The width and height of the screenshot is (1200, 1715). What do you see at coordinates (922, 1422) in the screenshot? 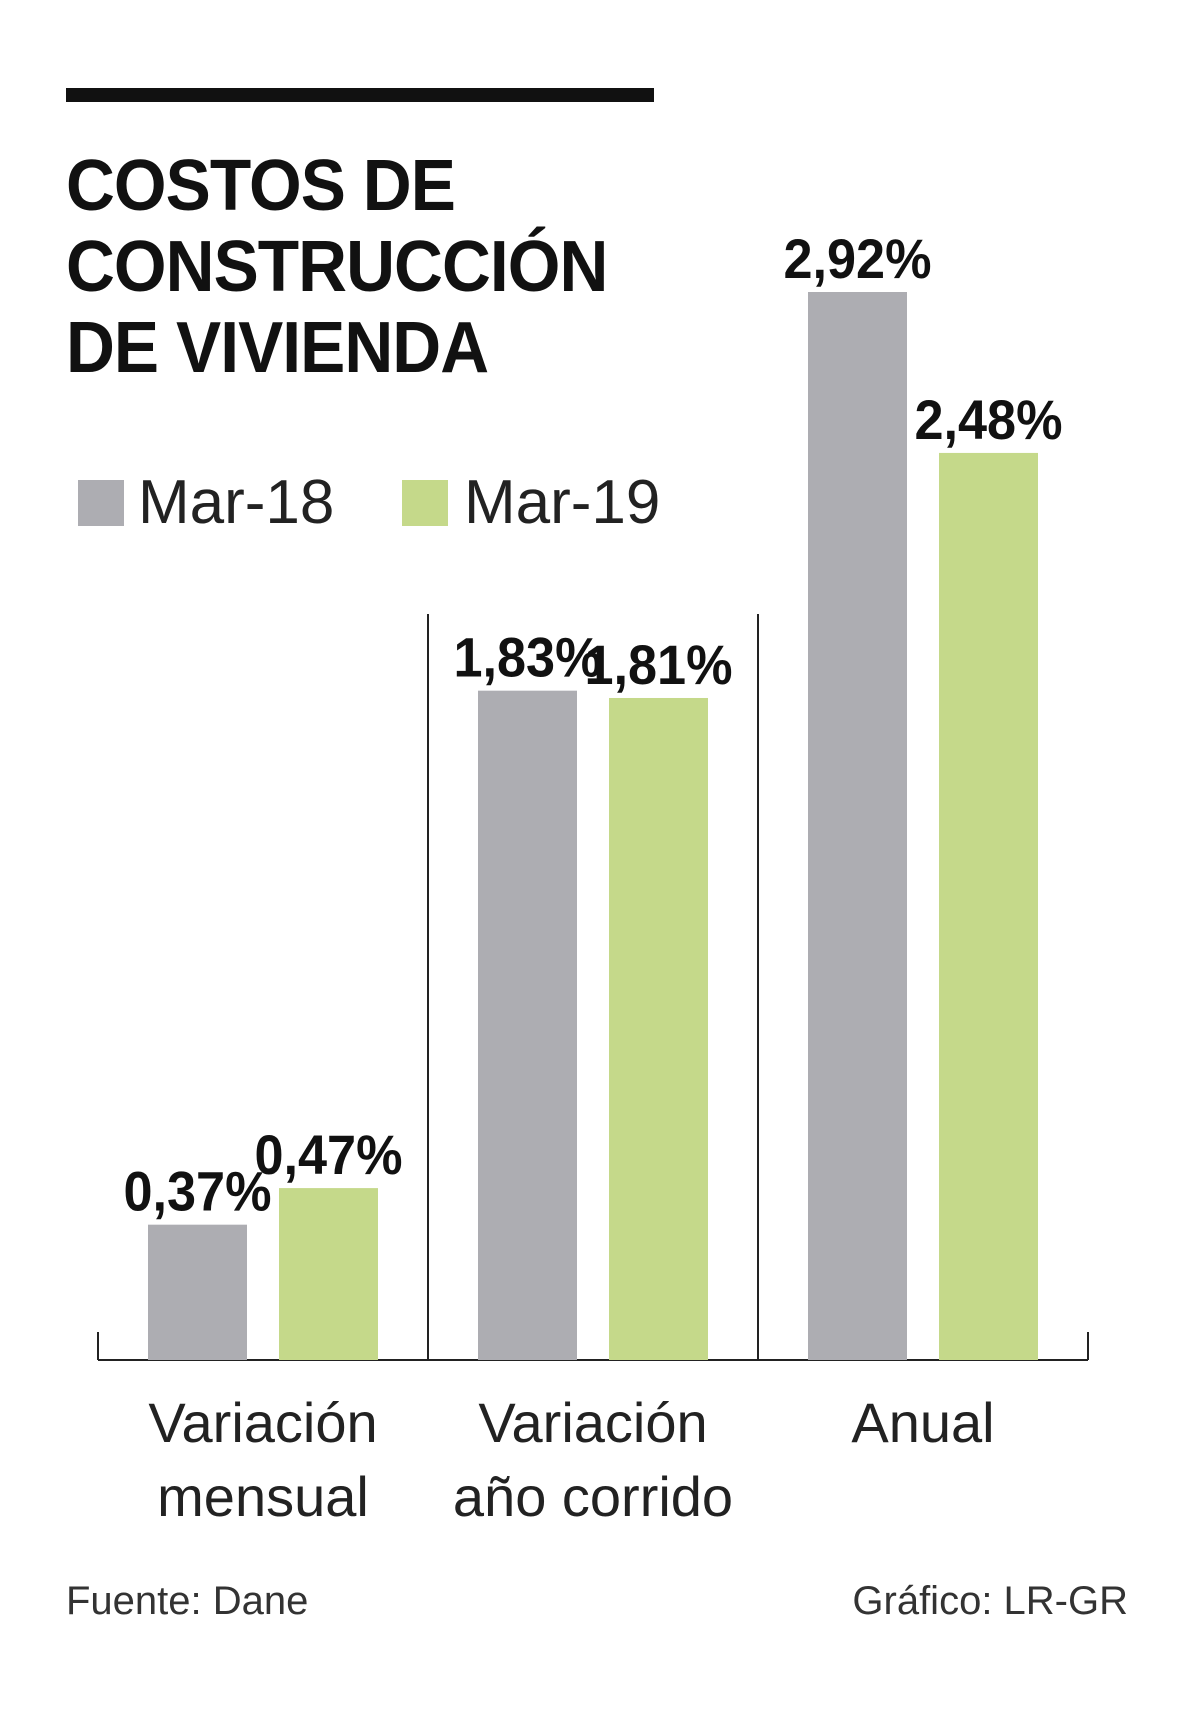
I see `category-label-2-line-1: Anual` at bounding box center [922, 1422].